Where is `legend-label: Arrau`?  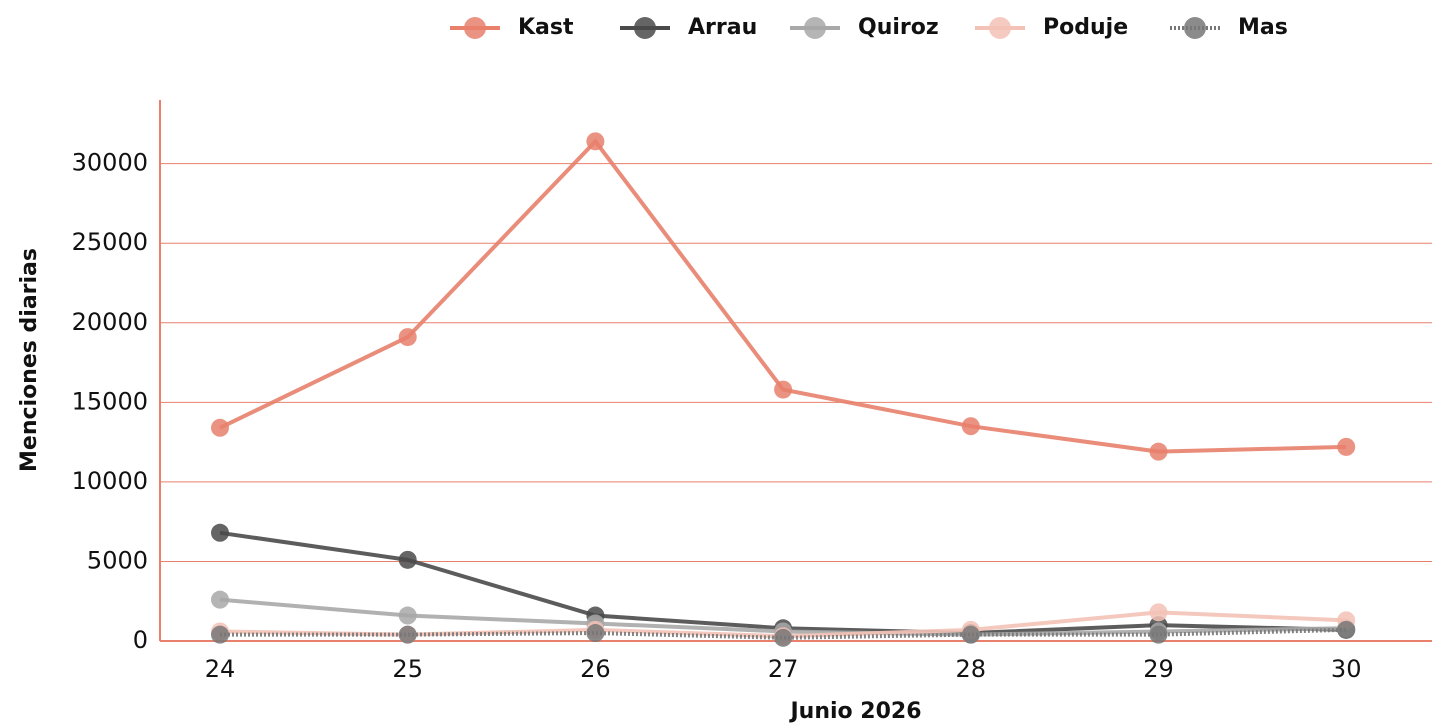 legend-label: Arrau is located at coordinates (722, 27).